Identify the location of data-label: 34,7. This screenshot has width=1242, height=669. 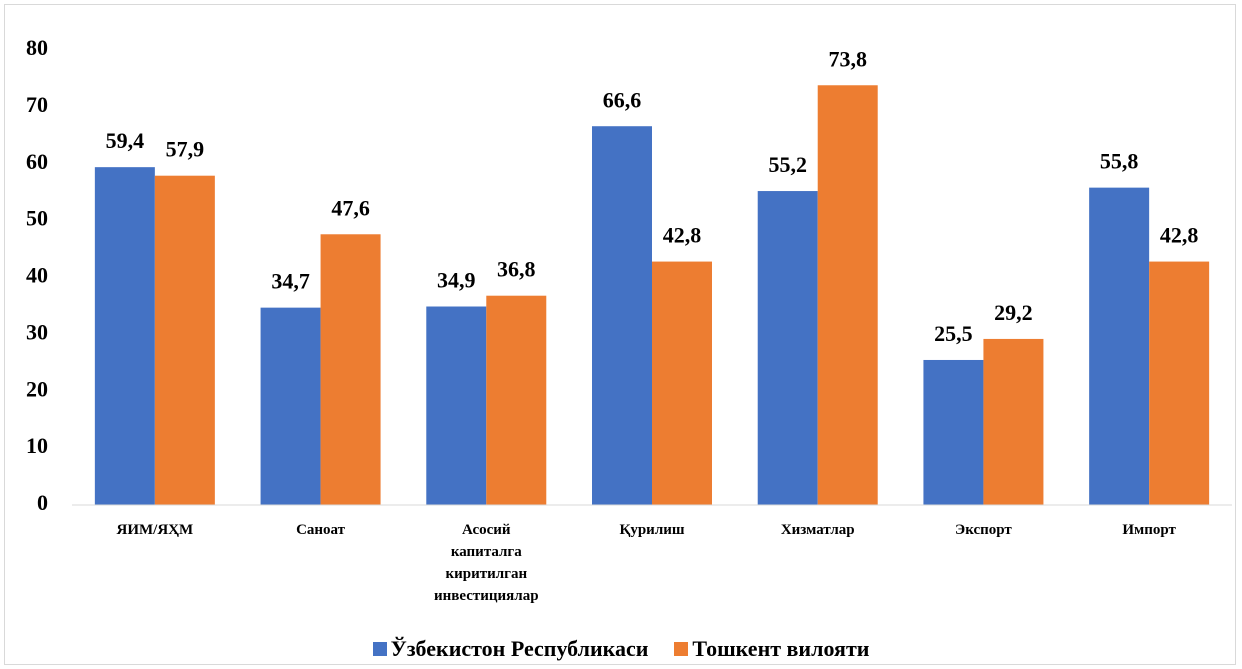
(290, 281).